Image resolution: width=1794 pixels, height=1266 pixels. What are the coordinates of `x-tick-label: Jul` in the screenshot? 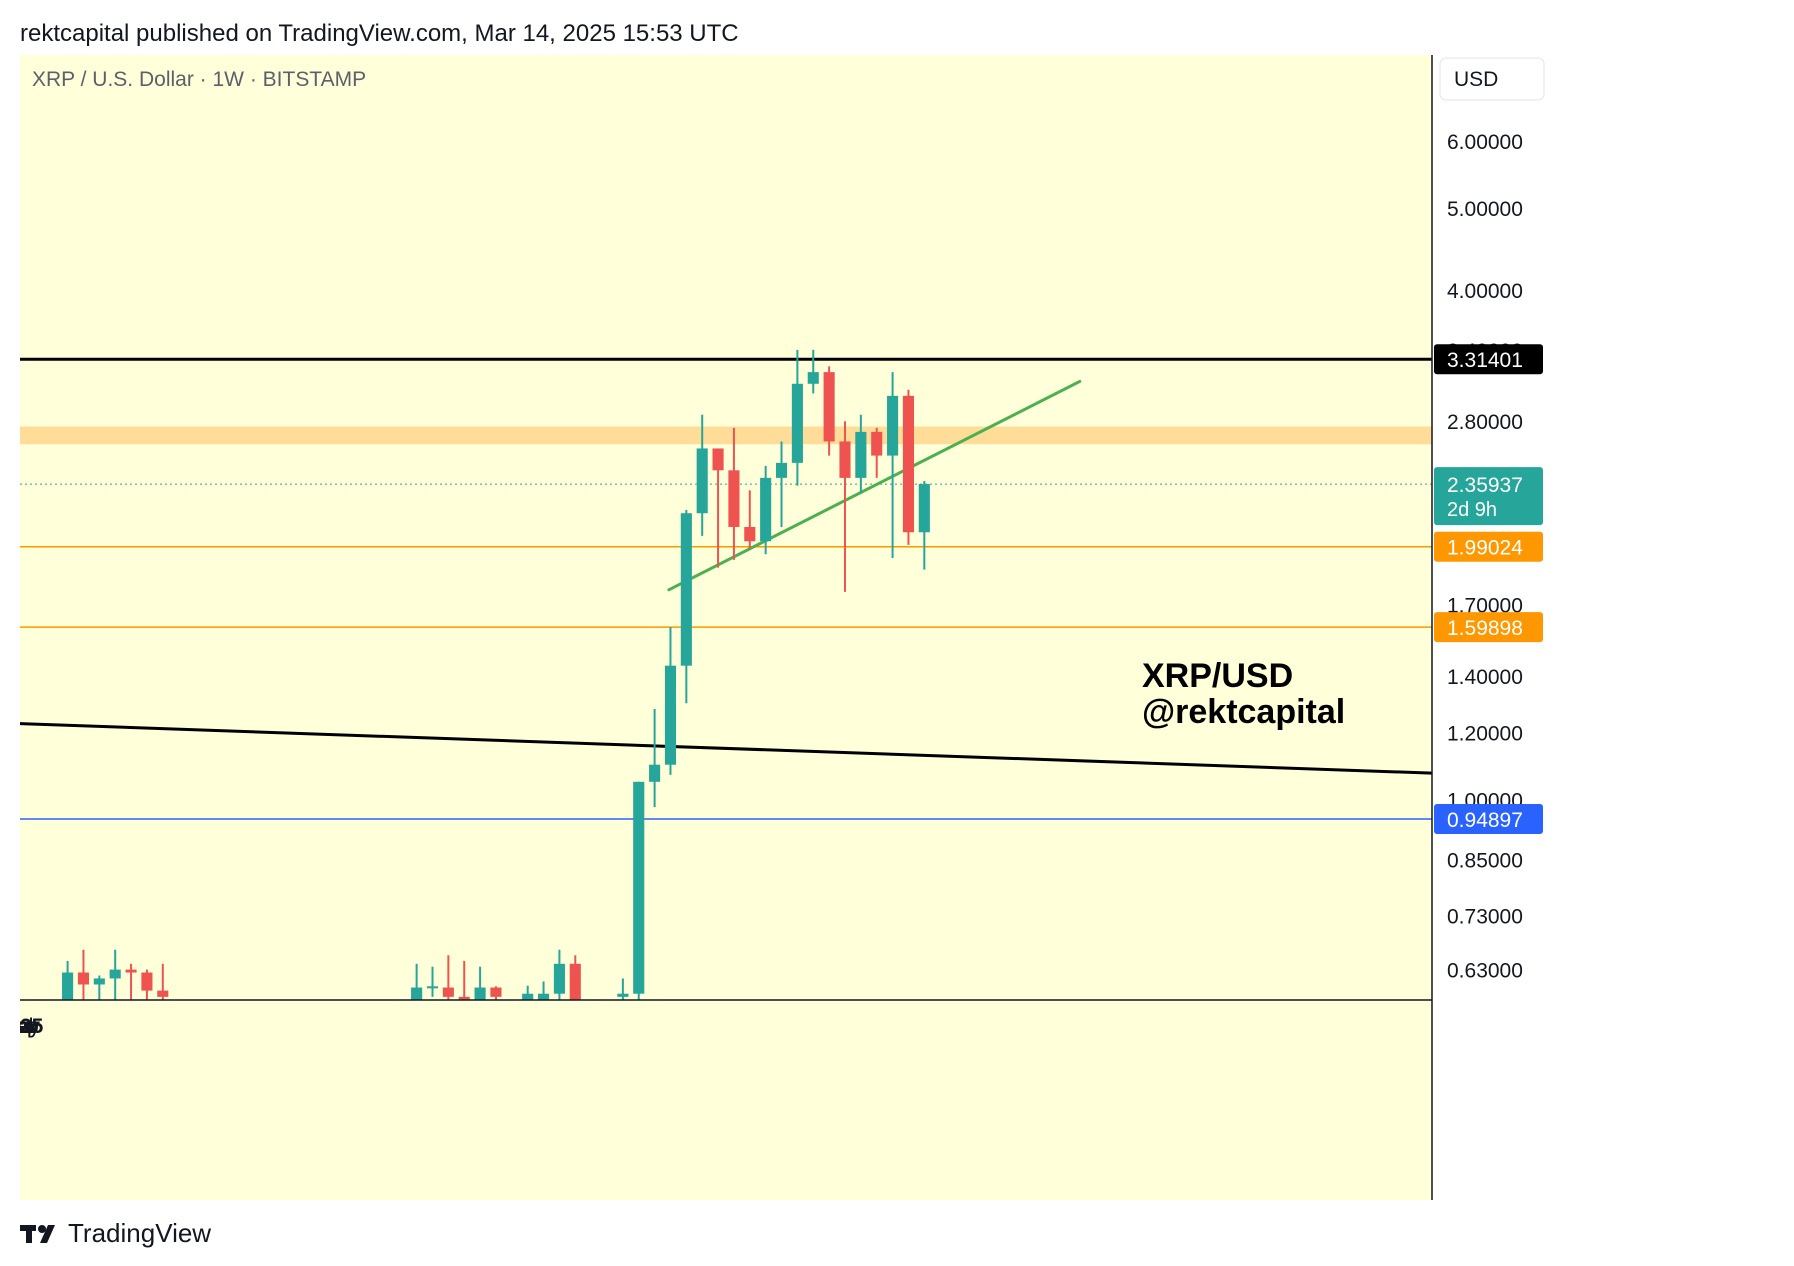 It's located at (26, 1026).